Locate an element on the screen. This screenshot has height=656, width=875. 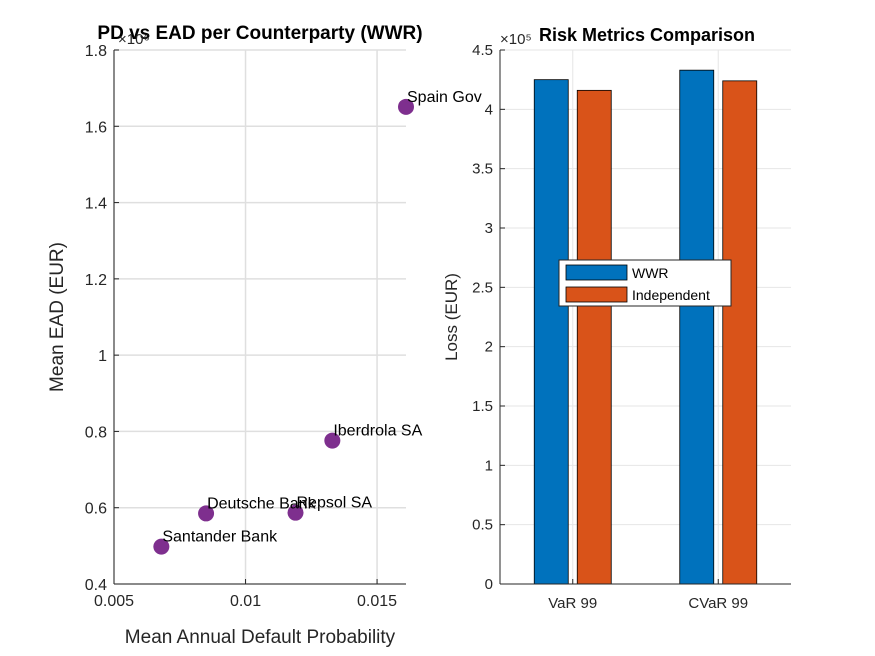
scatter-point-label: Deutsche Bank is located at coordinates (262, 503).